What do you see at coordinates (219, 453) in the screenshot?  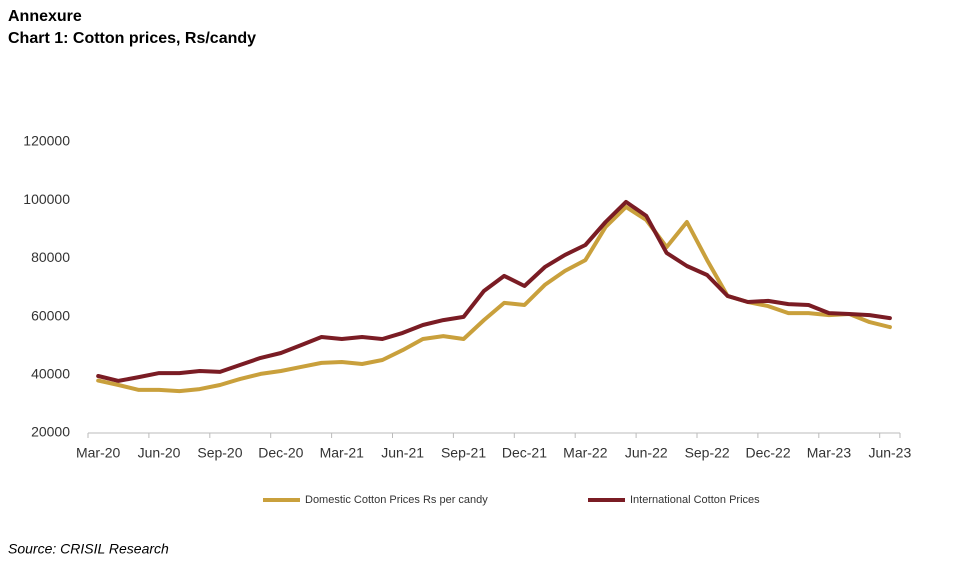 I see `x-tick-label: Sep-20` at bounding box center [219, 453].